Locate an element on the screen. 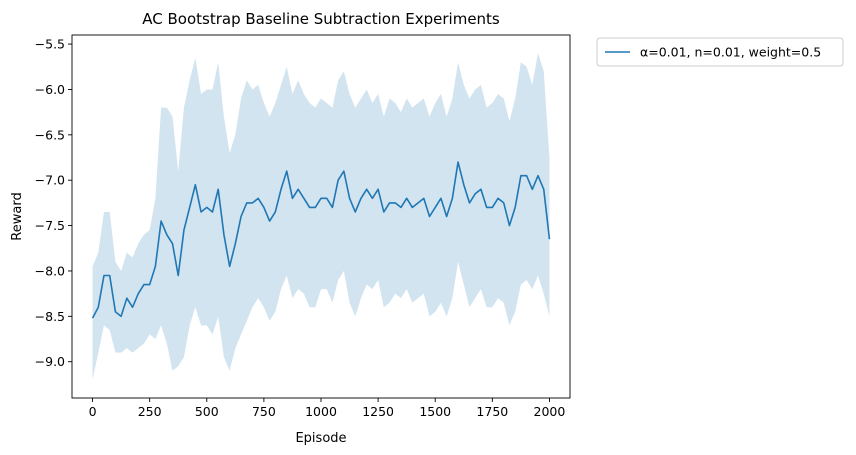 The height and width of the screenshot is (455, 856). x-axis: 0 250 500 750 1000 1250 1500 1750 2000 is located at coordinates (327, 408).